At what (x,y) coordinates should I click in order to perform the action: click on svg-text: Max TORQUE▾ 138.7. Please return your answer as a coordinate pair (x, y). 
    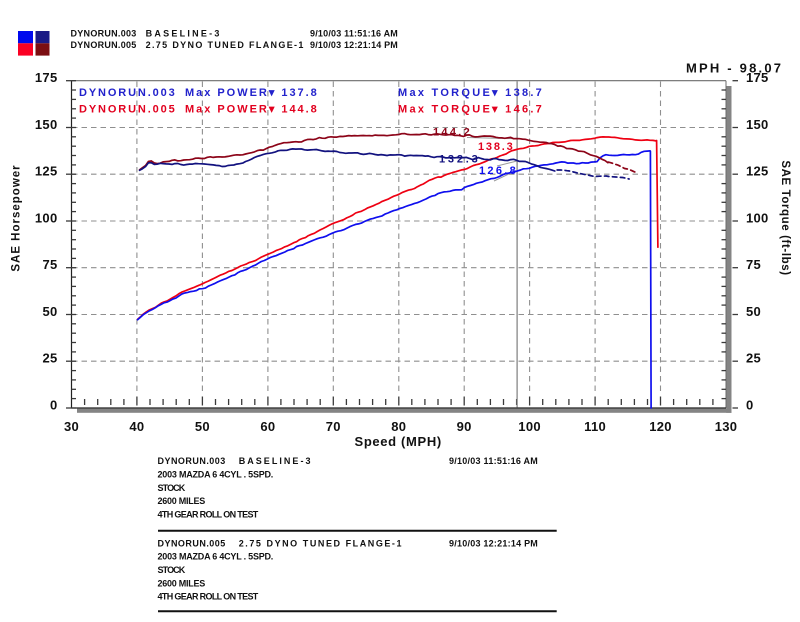
    Looking at the image, I should click on (470, 93).